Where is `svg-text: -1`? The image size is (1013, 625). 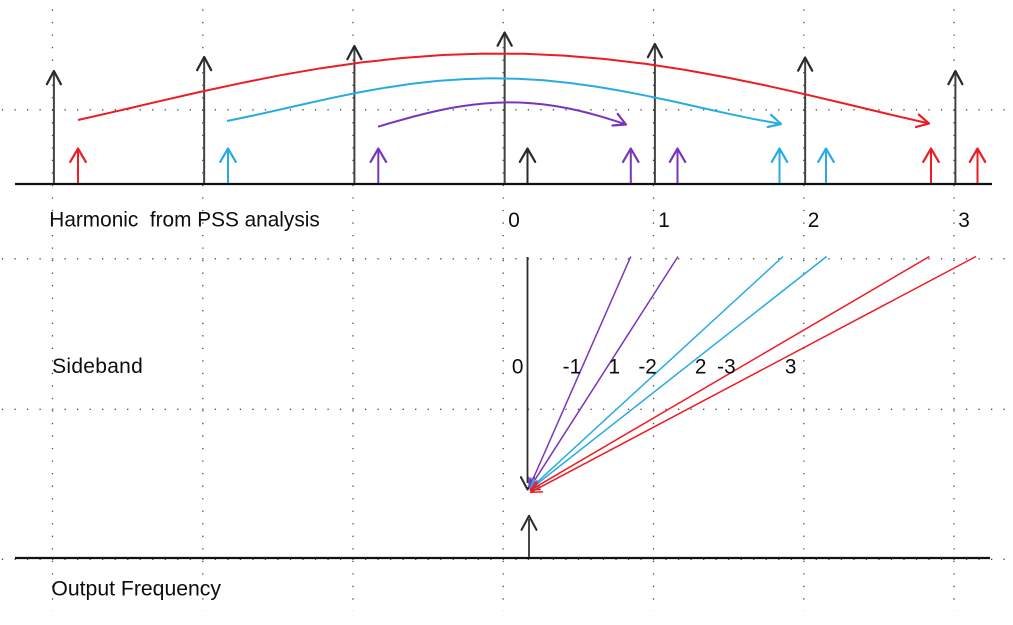 svg-text: -1 is located at coordinates (572, 367).